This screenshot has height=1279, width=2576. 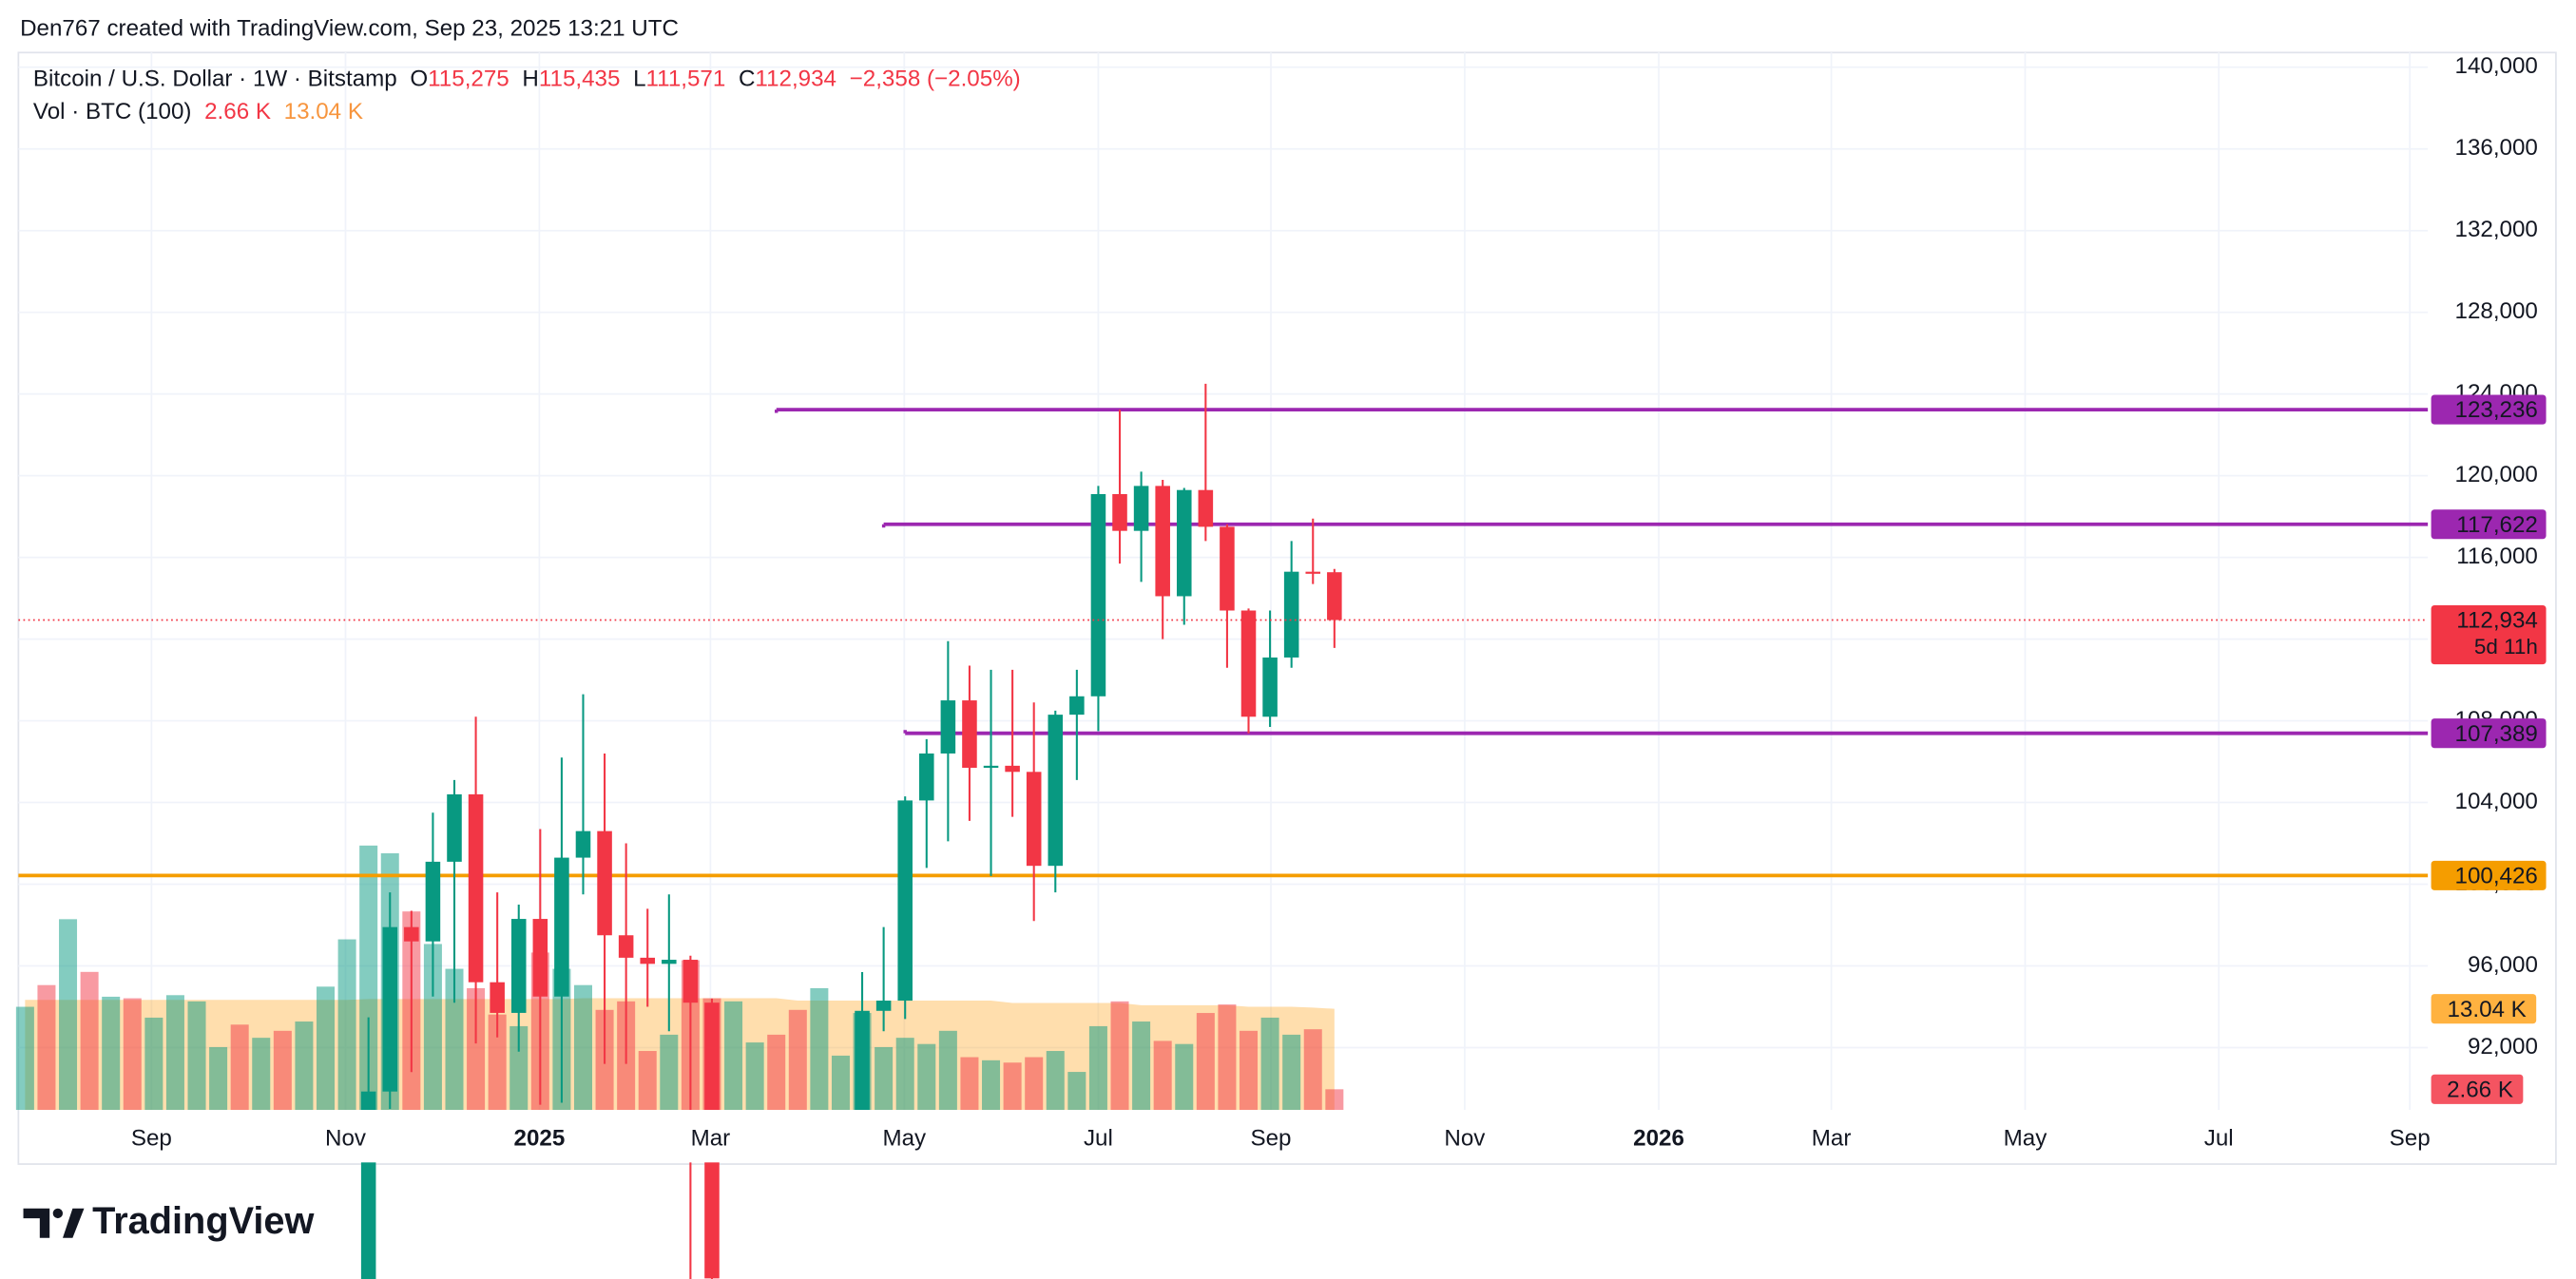 What do you see at coordinates (2497, 525) in the screenshot?
I see `level-label: 117,622` at bounding box center [2497, 525].